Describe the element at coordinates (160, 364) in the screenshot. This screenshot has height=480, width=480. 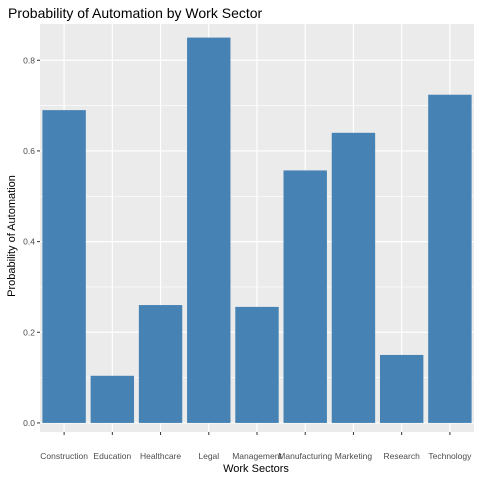
I see `bar-healthcare` at that location.